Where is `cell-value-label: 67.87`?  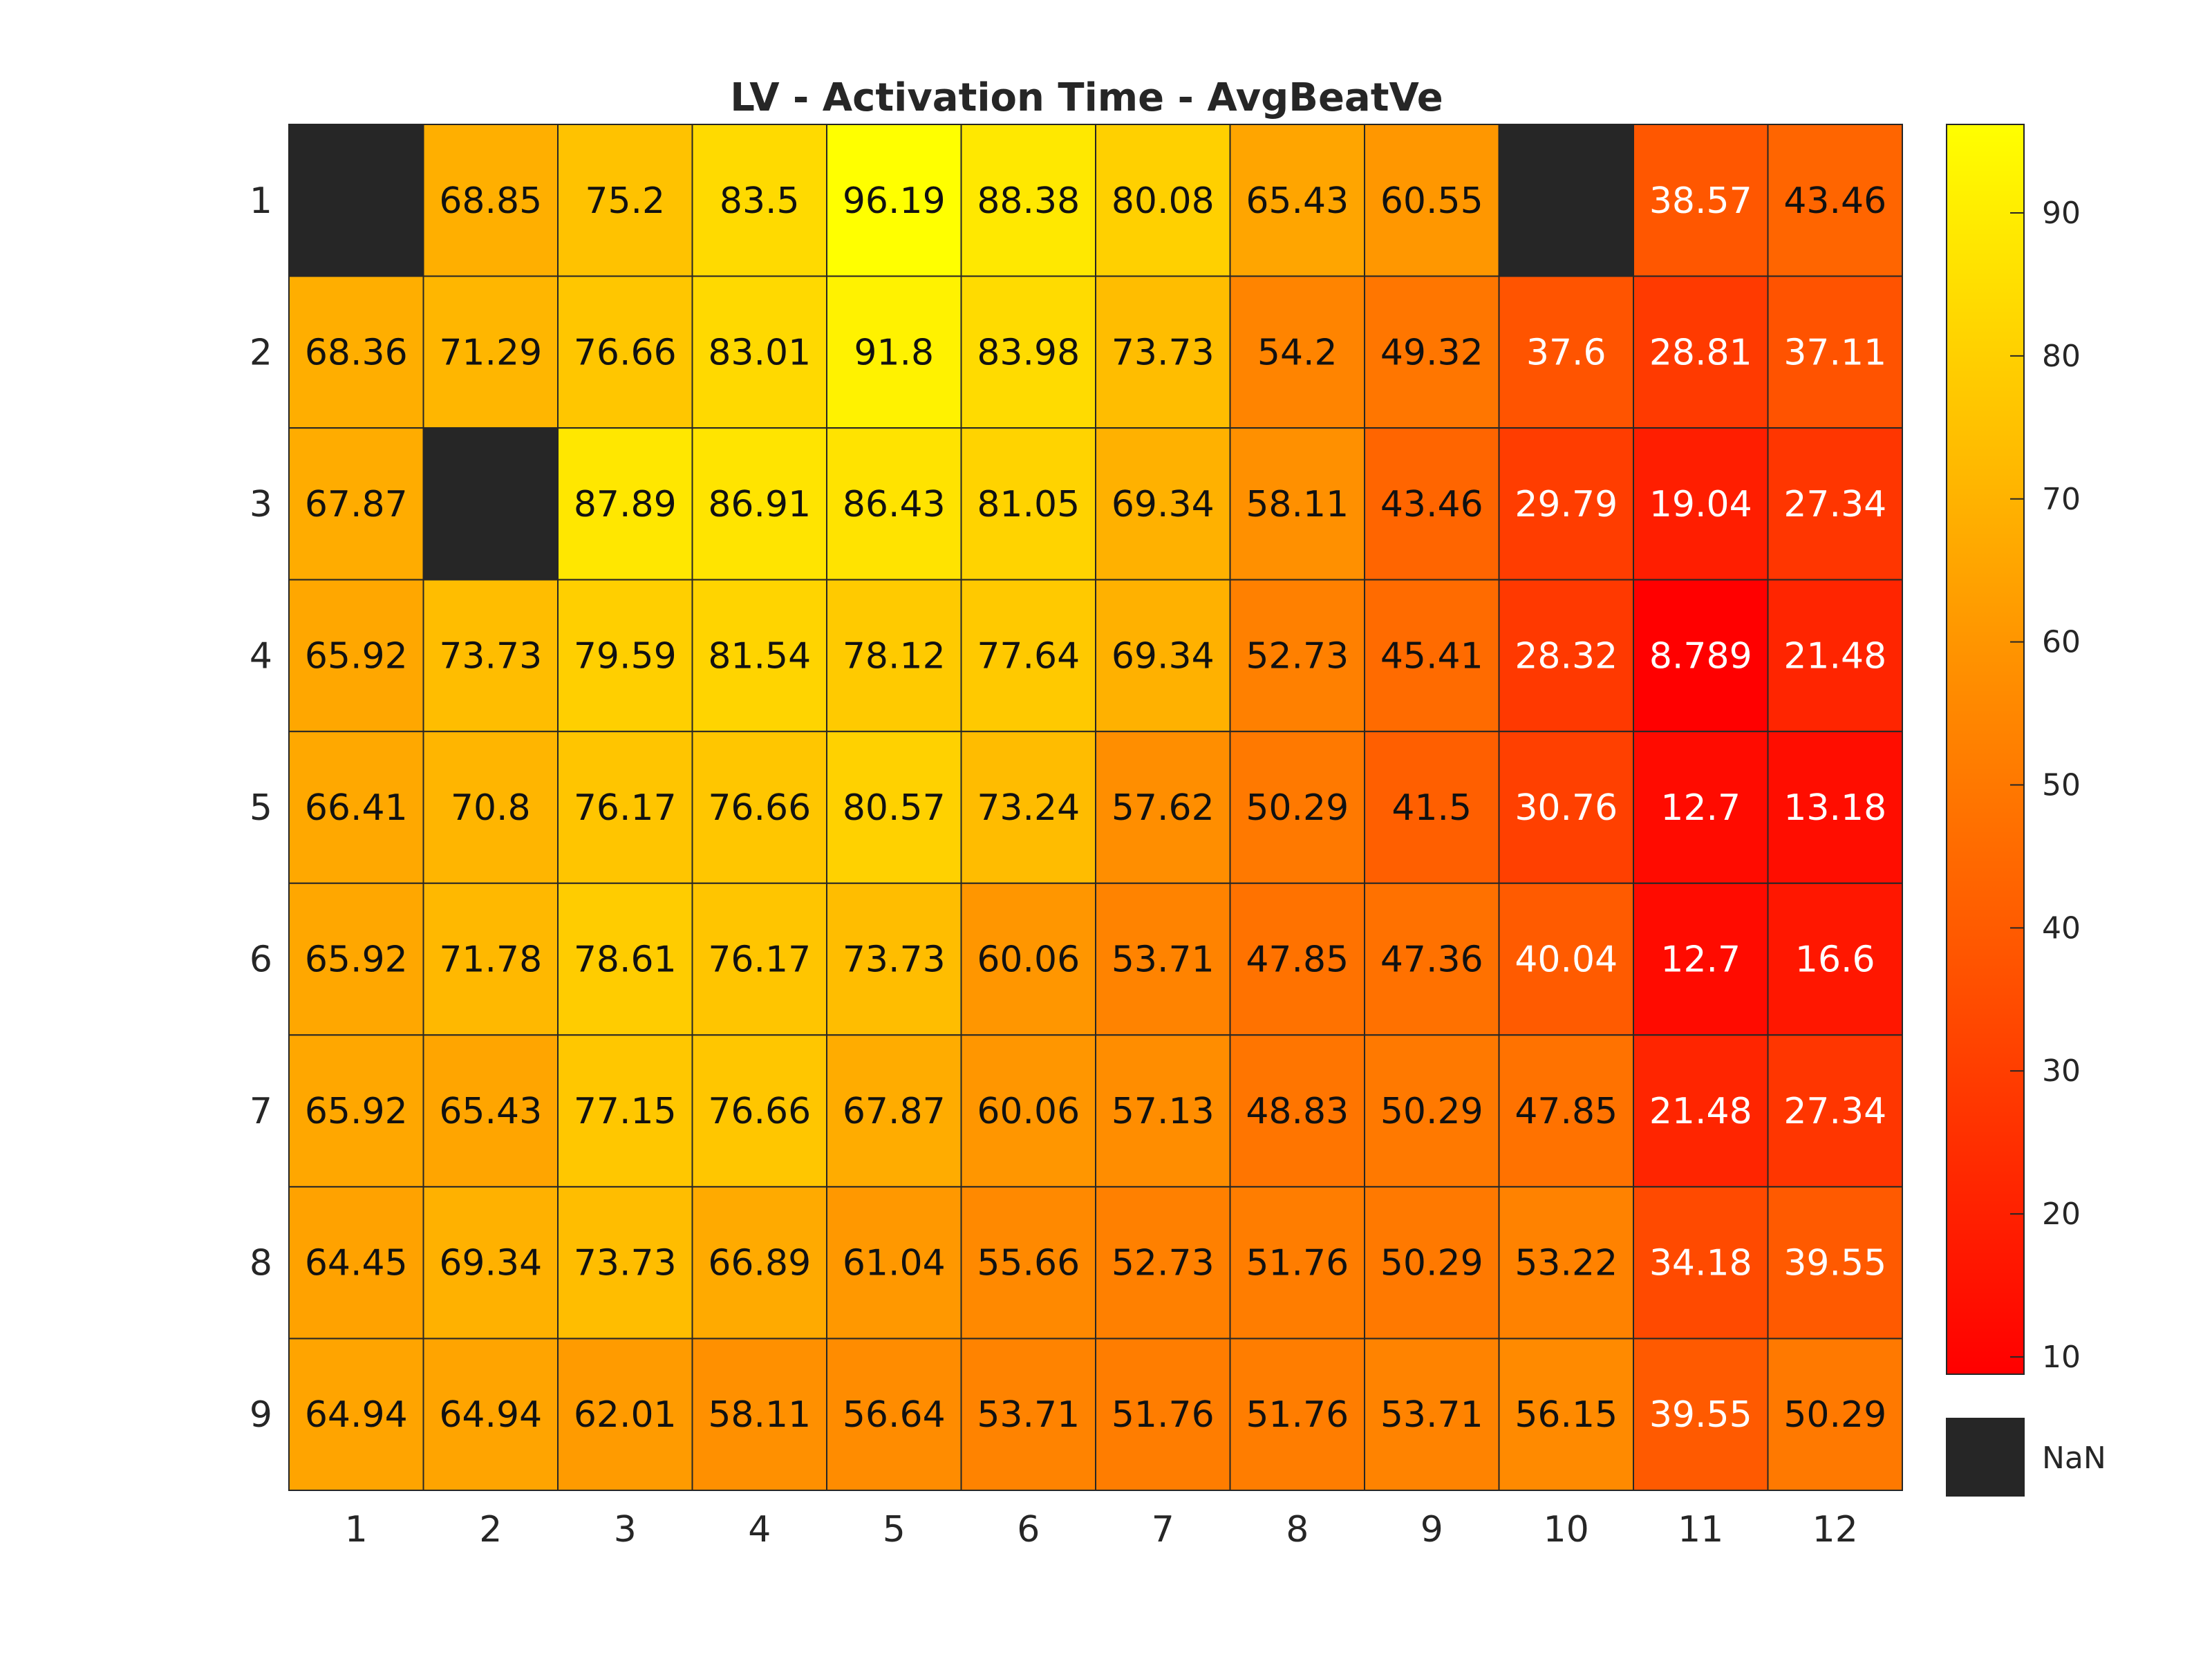 cell-value-label: 67.87 is located at coordinates (894, 1111).